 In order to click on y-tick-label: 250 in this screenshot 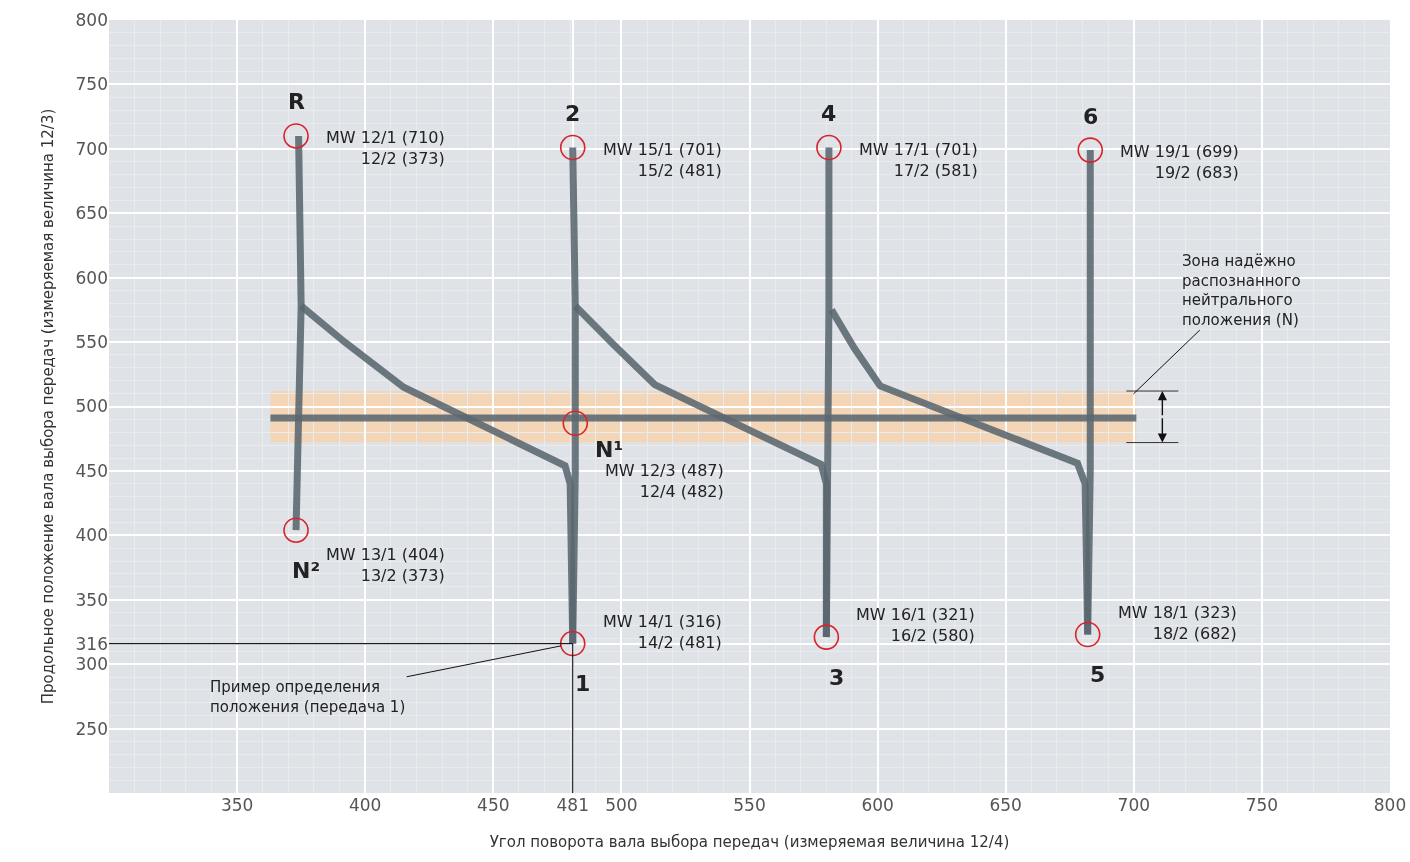, I will do `click(91, 728)`.